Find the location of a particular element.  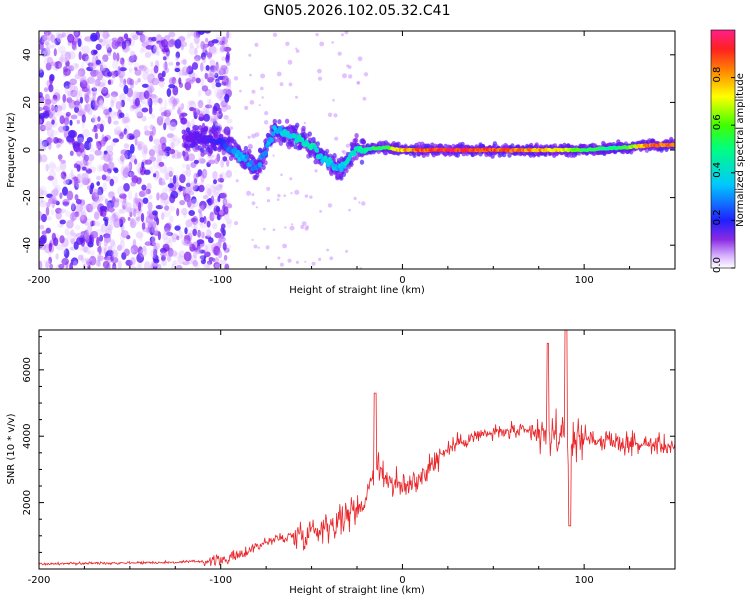

spectrogram-y-tick-label: -20 is located at coordinates (27, 197).